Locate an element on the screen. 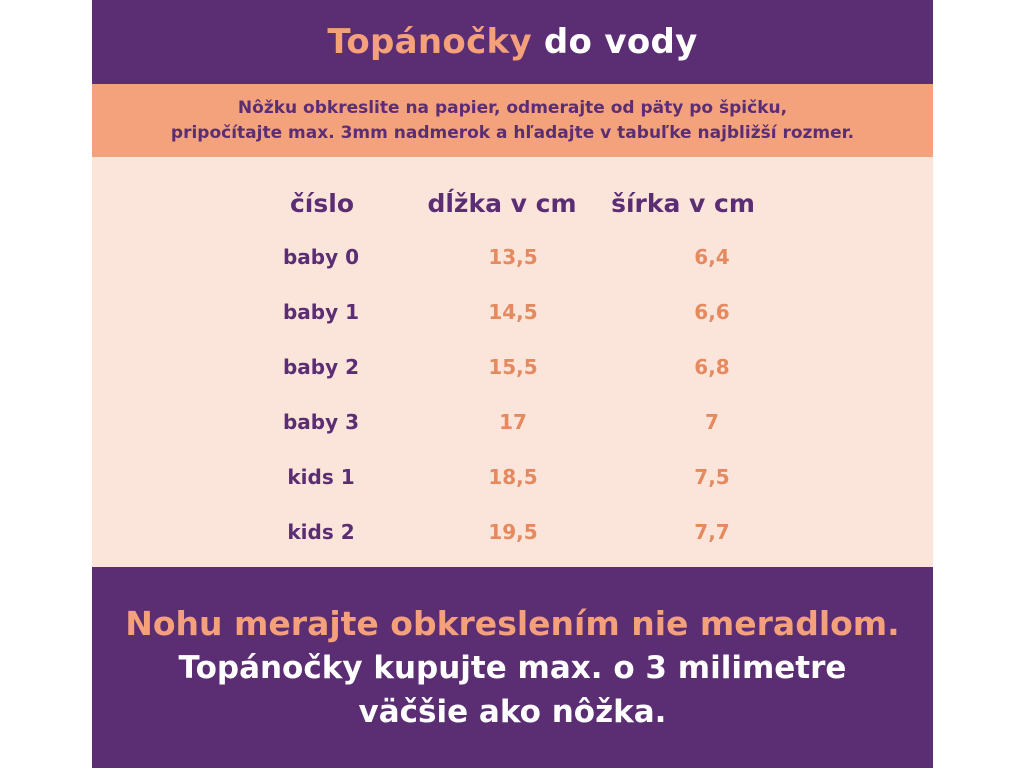 Image resolution: width=1024 pixels, height=768 pixels. row-4-size: kids 1 is located at coordinates (321, 477).